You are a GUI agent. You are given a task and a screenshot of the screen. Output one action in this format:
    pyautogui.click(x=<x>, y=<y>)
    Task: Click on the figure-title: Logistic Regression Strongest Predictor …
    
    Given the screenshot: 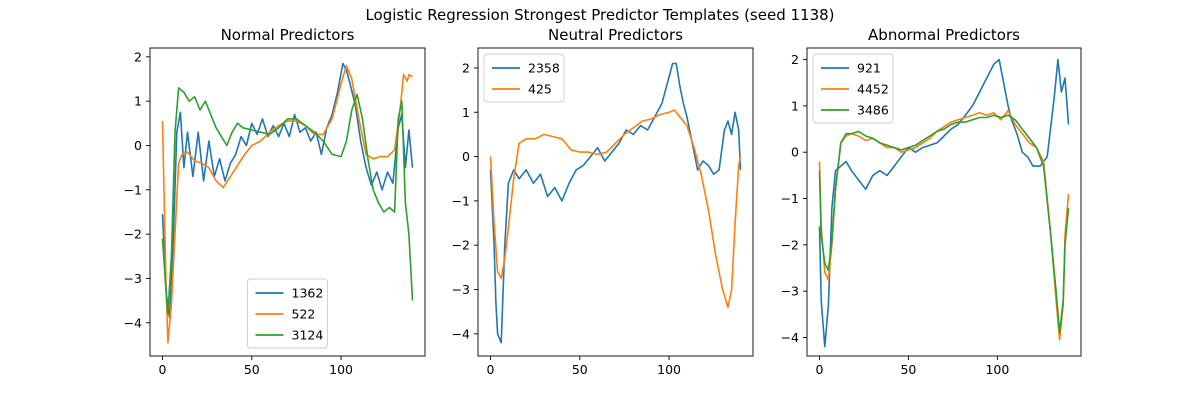 What is the action you would take?
    pyautogui.click(x=599, y=15)
    